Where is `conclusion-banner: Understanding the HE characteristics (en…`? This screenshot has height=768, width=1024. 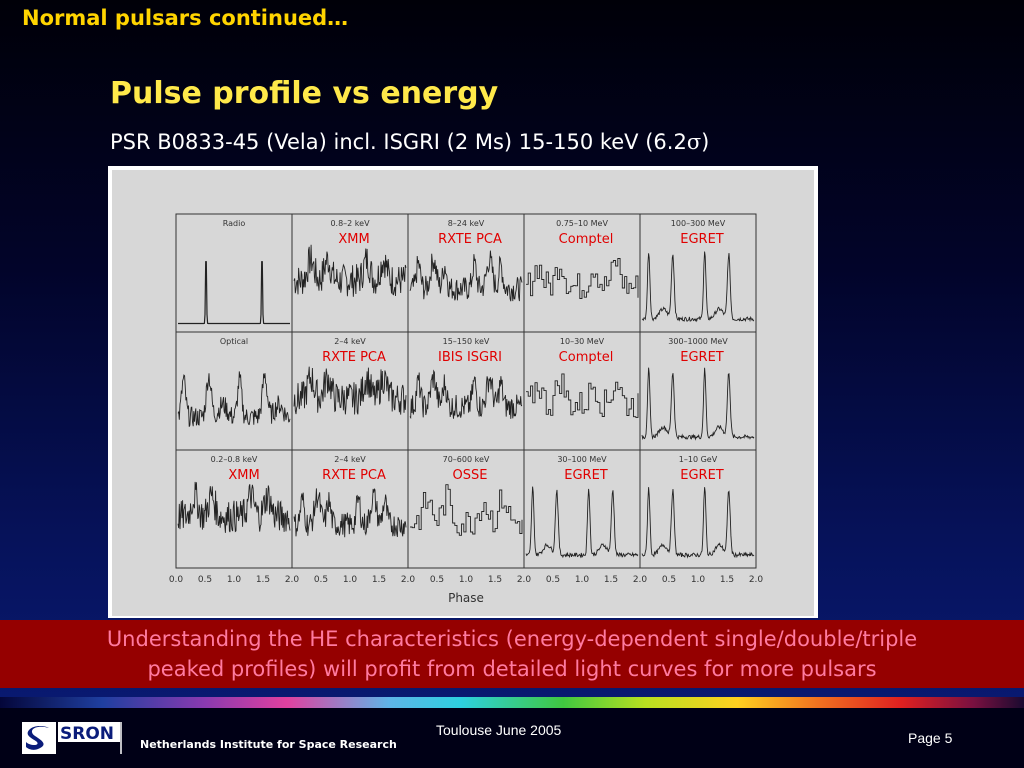 conclusion-banner: Understanding the HE characteristics (en… is located at coordinates (512, 654).